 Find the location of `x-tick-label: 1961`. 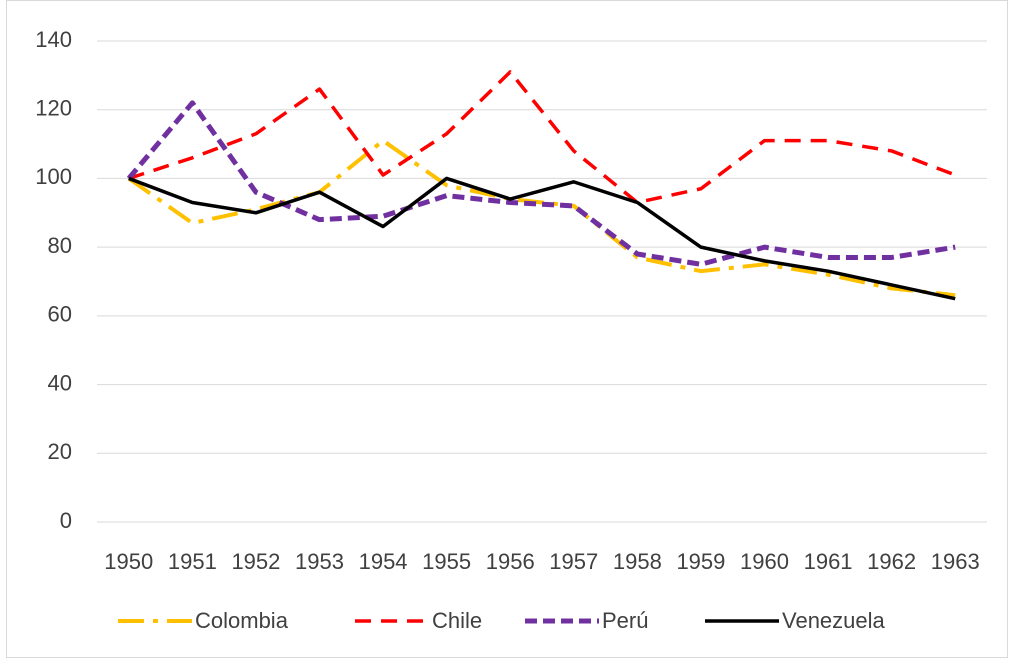

x-tick-label: 1961 is located at coordinates (828, 561).